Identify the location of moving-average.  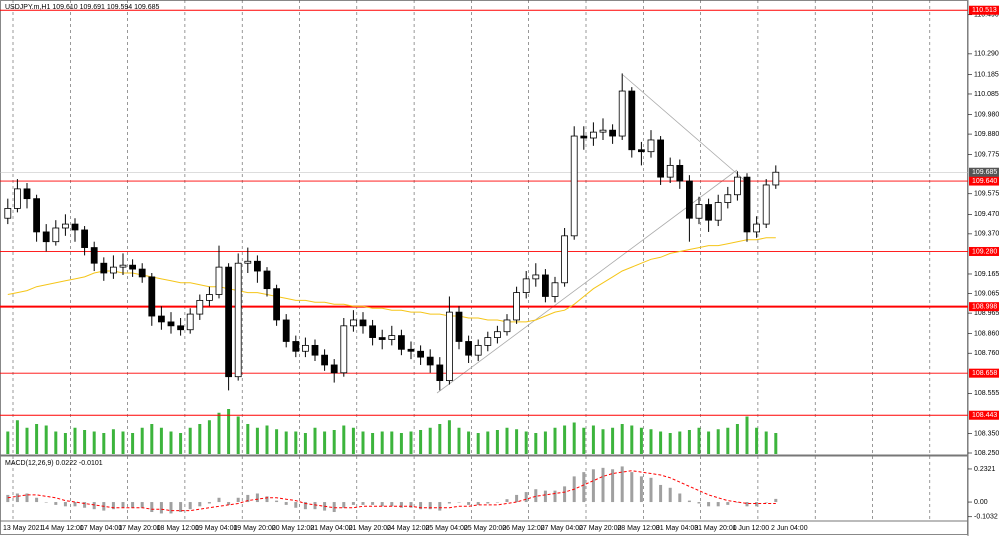
(391, 280).